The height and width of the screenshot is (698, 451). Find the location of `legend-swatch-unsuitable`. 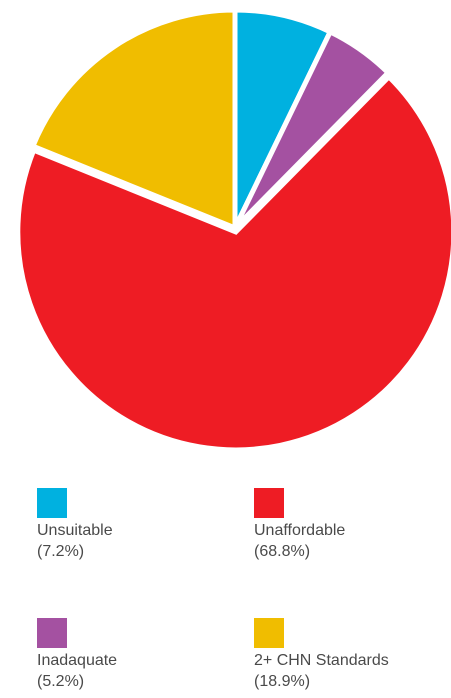

legend-swatch-unsuitable is located at coordinates (52, 503).